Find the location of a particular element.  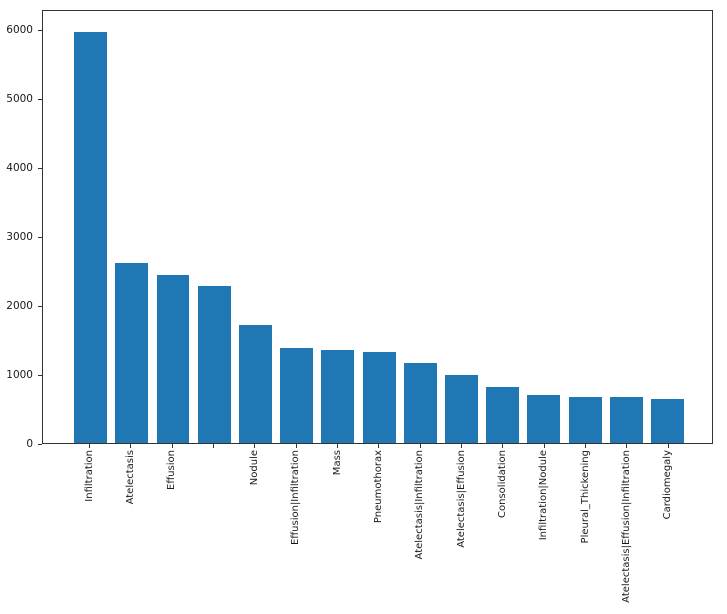

x-tick-label-slot: Effusion is located at coordinates (172, 470).